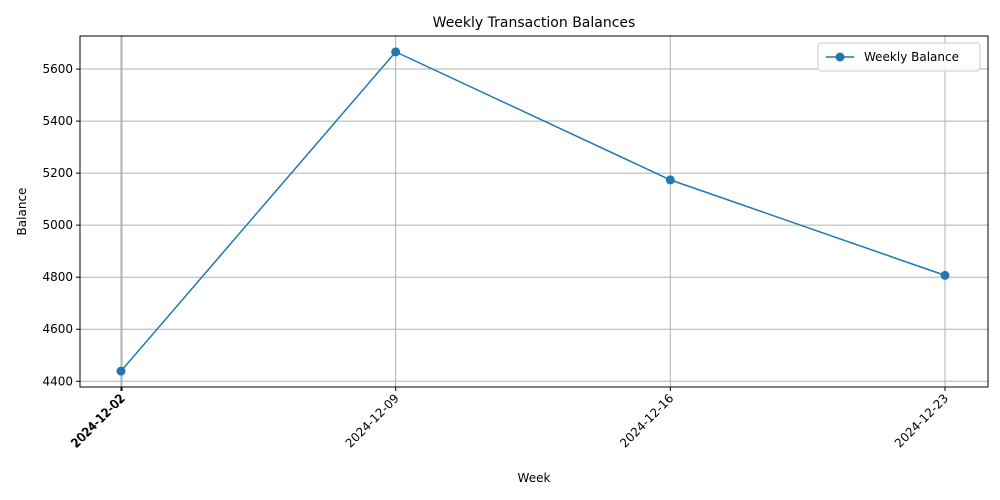  I want to click on y-tick-label: 4400, so click(57, 381).